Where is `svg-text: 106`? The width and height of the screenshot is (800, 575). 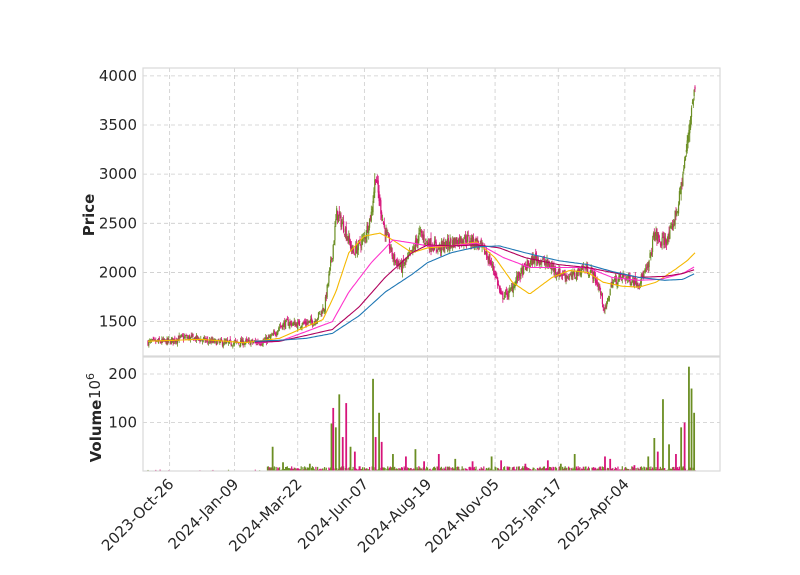 svg-text: 106 is located at coordinates (94, 386).